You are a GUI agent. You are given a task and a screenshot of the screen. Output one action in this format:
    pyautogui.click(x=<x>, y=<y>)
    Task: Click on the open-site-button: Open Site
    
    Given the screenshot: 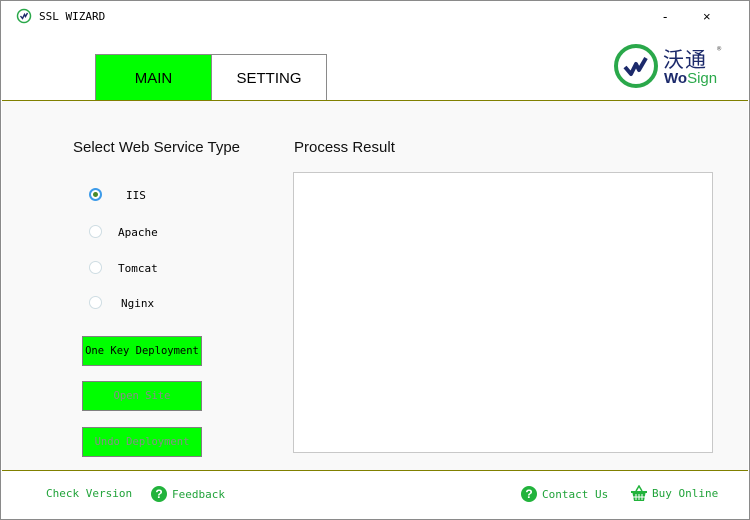 What is the action you would take?
    pyautogui.click(x=142, y=396)
    